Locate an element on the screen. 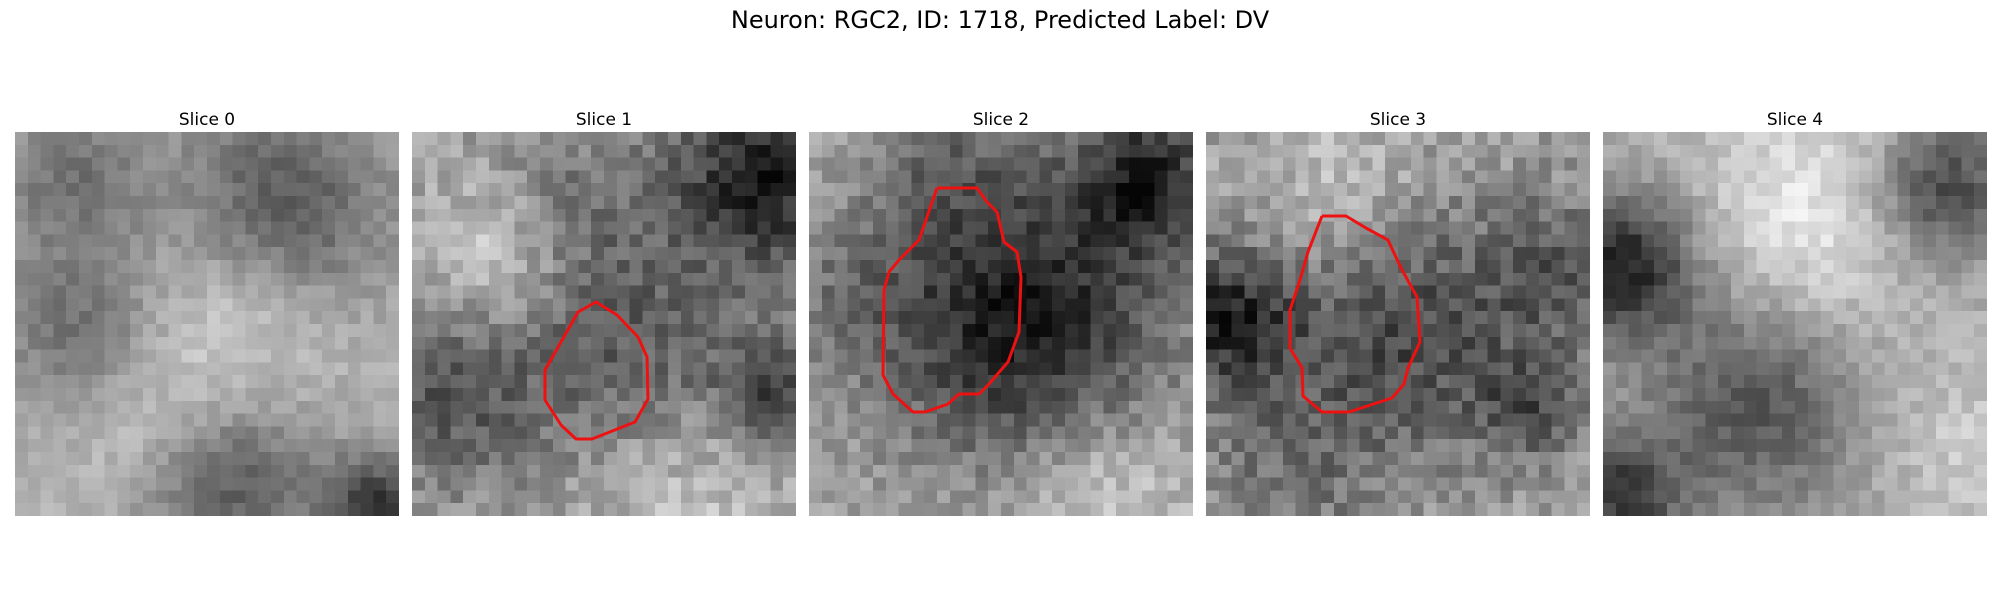 The width and height of the screenshot is (2000, 600). slice-panel-3: Slice 3 is located at coordinates (1398, 312).